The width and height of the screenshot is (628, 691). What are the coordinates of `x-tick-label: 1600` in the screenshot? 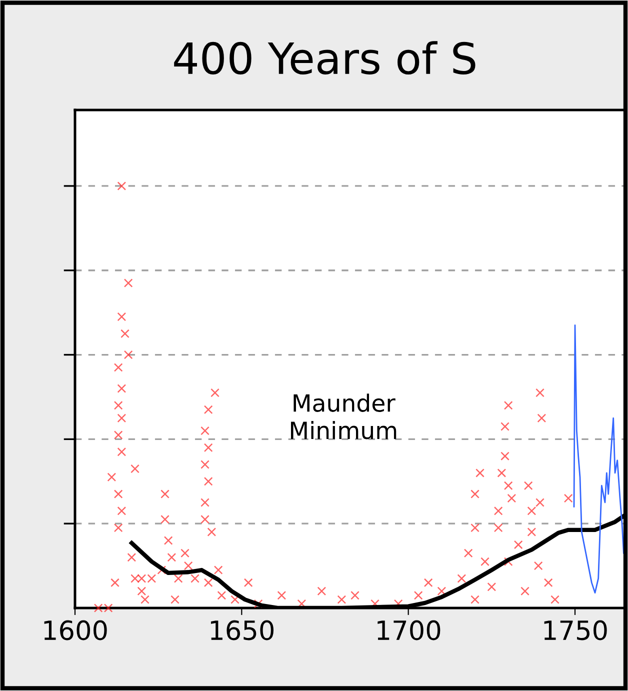 It's located at (75, 630).